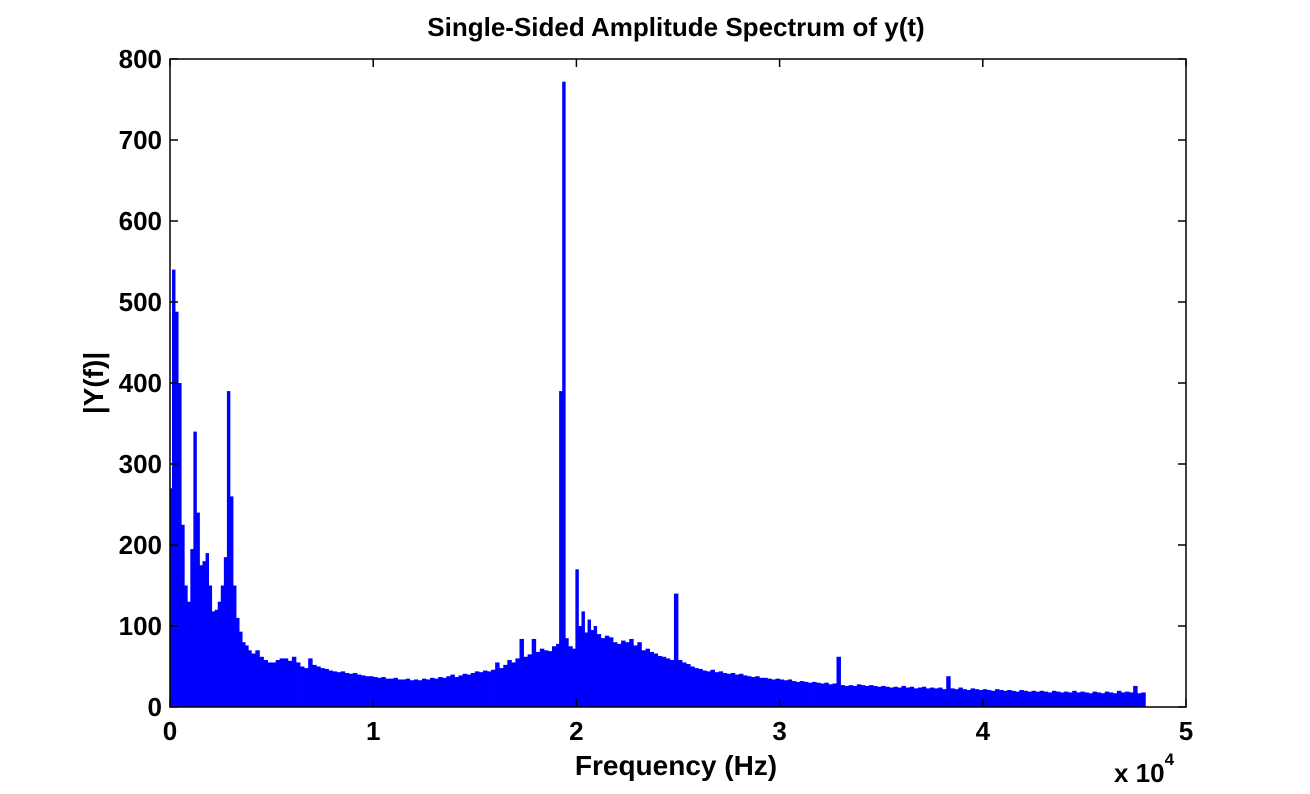 The height and width of the screenshot is (794, 1310). I want to click on x-tick-label: 2, so click(576, 731).